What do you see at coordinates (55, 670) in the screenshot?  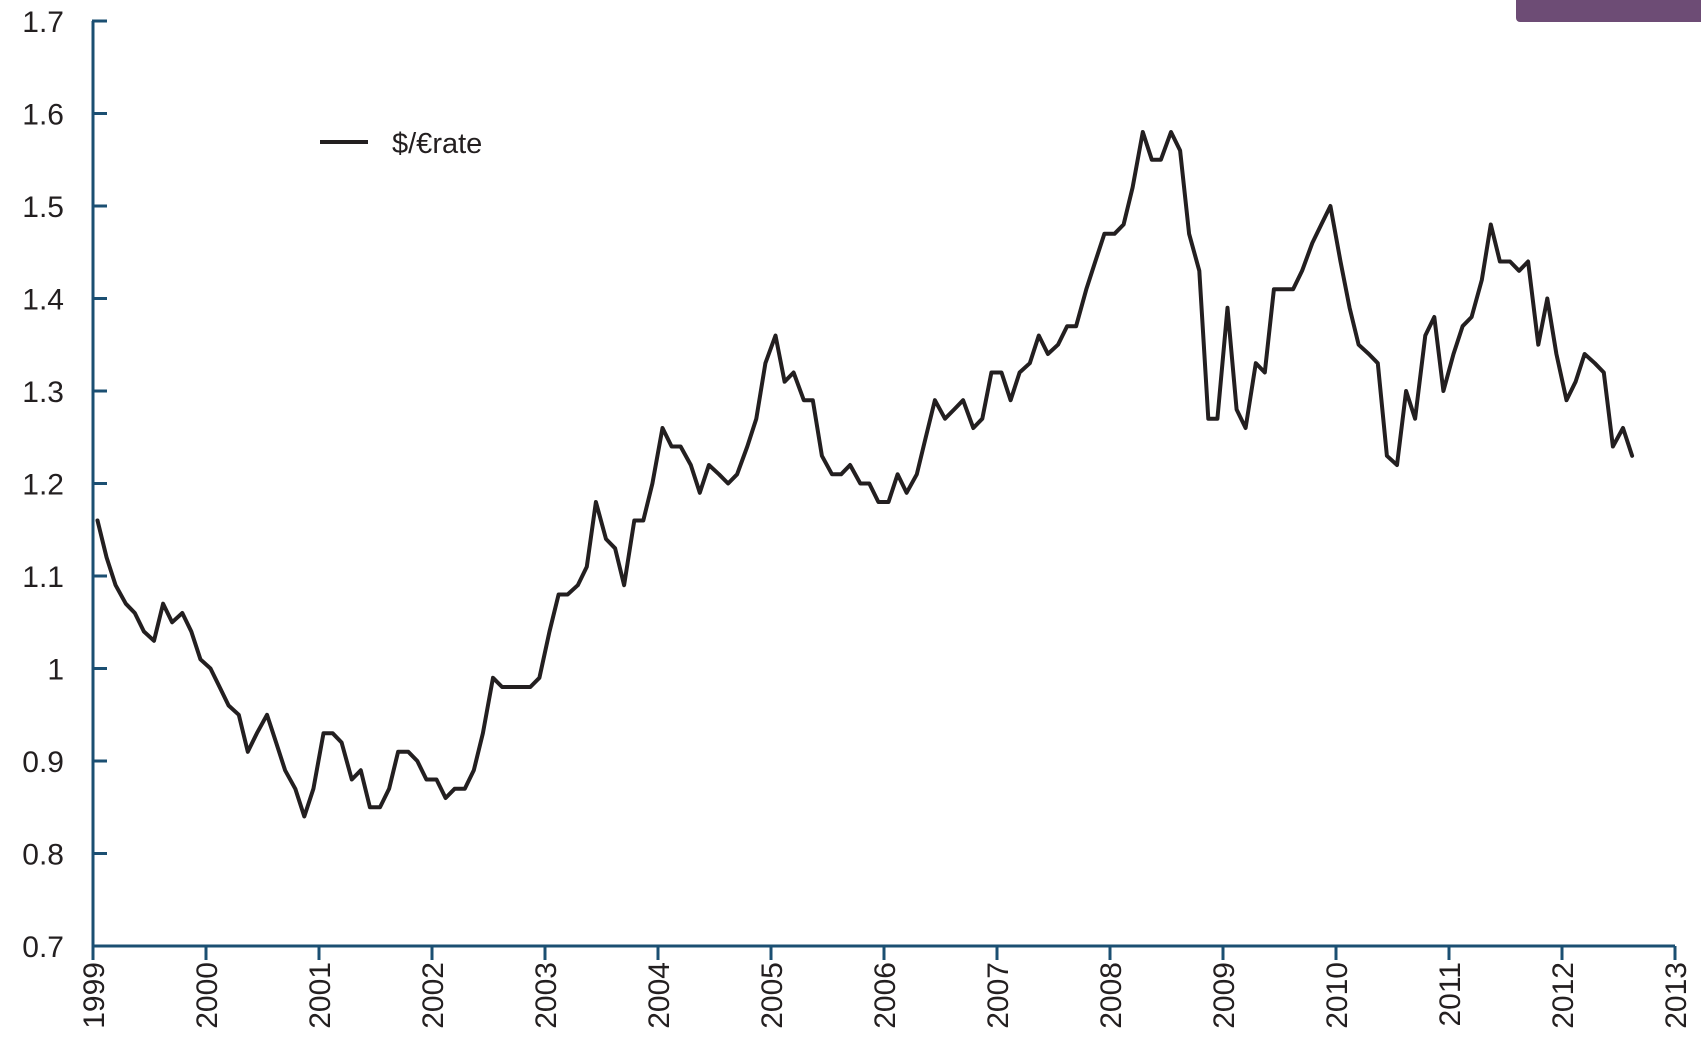 I see `y-tick-label: 1` at bounding box center [55, 670].